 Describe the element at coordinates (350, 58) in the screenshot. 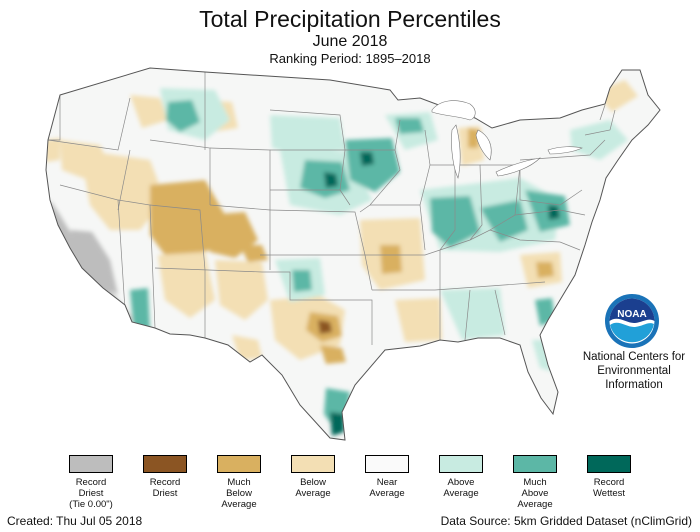

I see `ranking-period: Ranking Period: 1895–2018` at that location.